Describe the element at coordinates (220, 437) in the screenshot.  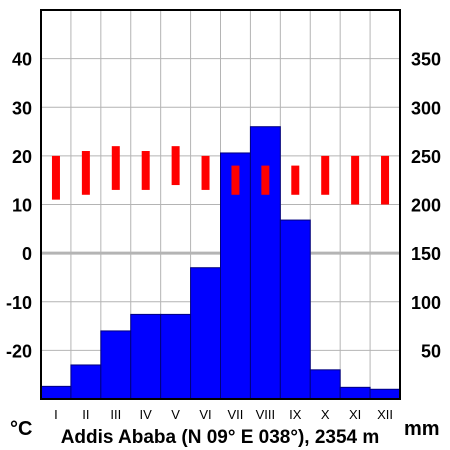
I see `chart-title: Addis Ababa (N 09° E 038°), 2354 m` at that location.